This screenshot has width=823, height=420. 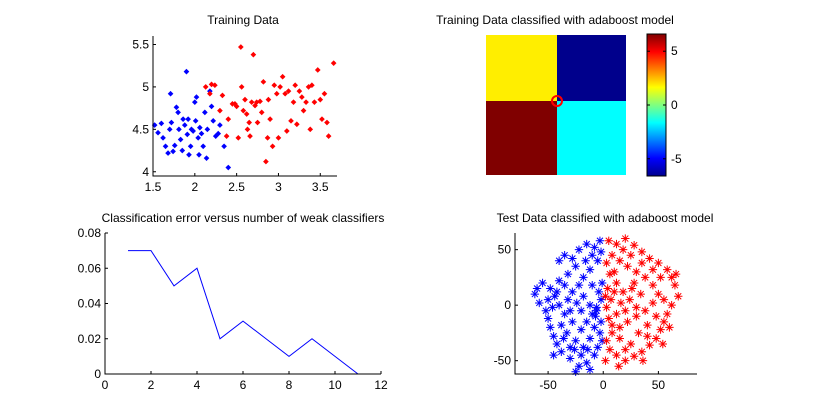 I want to click on error-ytick-label: 0.08, so click(x=90, y=233).